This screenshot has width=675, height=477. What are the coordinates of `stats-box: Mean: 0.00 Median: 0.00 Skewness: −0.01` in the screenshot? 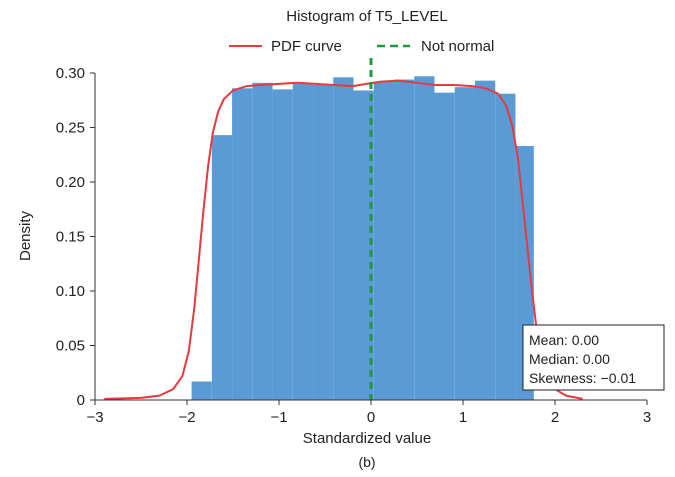 It's located at (593, 357).